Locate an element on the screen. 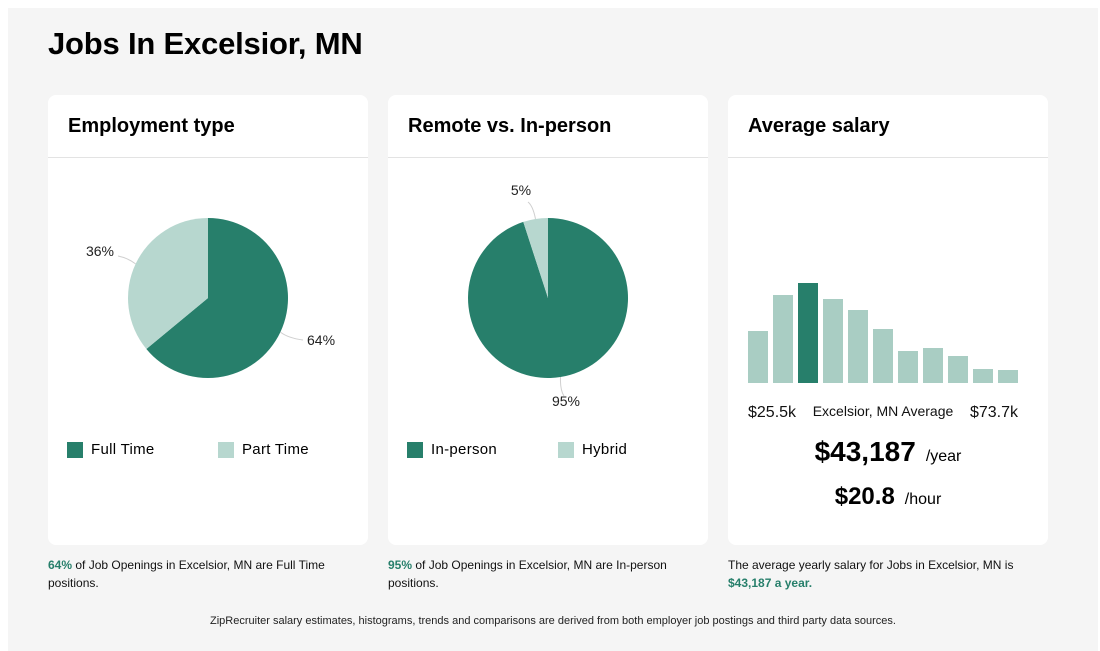 This screenshot has width=1100, height=651. hourly-salary-unit: /hour is located at coordinates (923, 499).